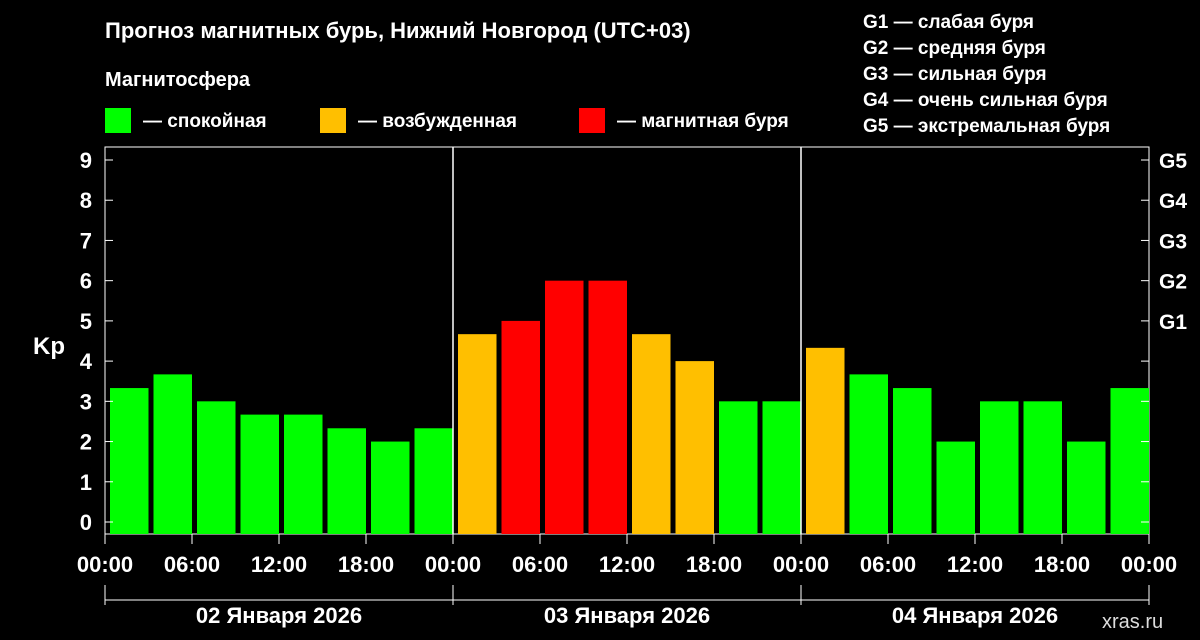 This screenshot has width=1200, height=640. Describe the element at coordinates (178, 80) in the screenshot. I see `chart-subtitle: Магнитосфера` at that location.